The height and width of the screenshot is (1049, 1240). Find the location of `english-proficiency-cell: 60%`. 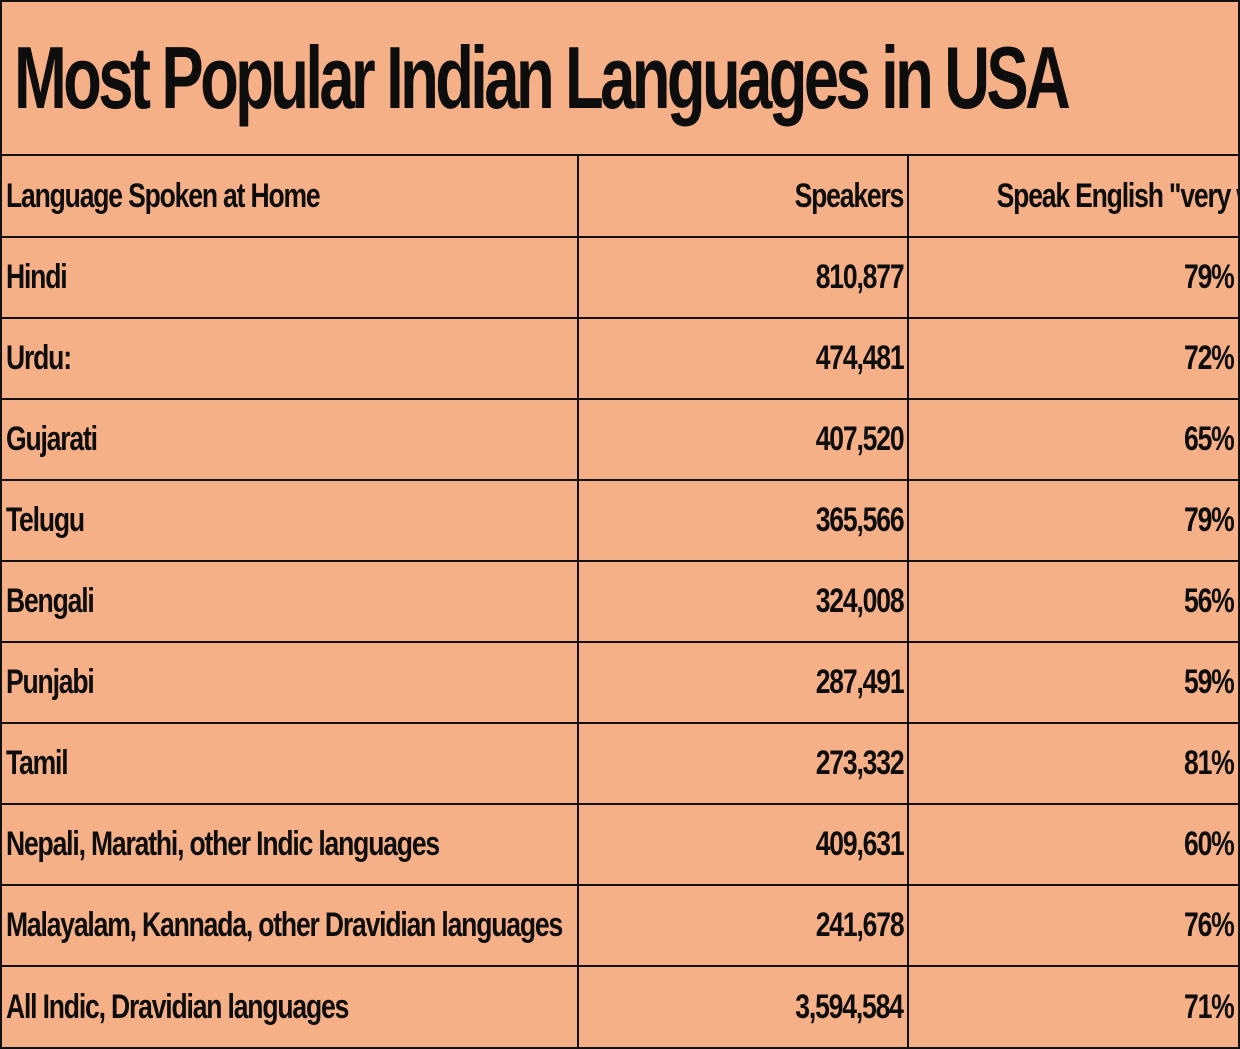

english-proficiency-cell: 60% is located at coordinates (1072, 844).